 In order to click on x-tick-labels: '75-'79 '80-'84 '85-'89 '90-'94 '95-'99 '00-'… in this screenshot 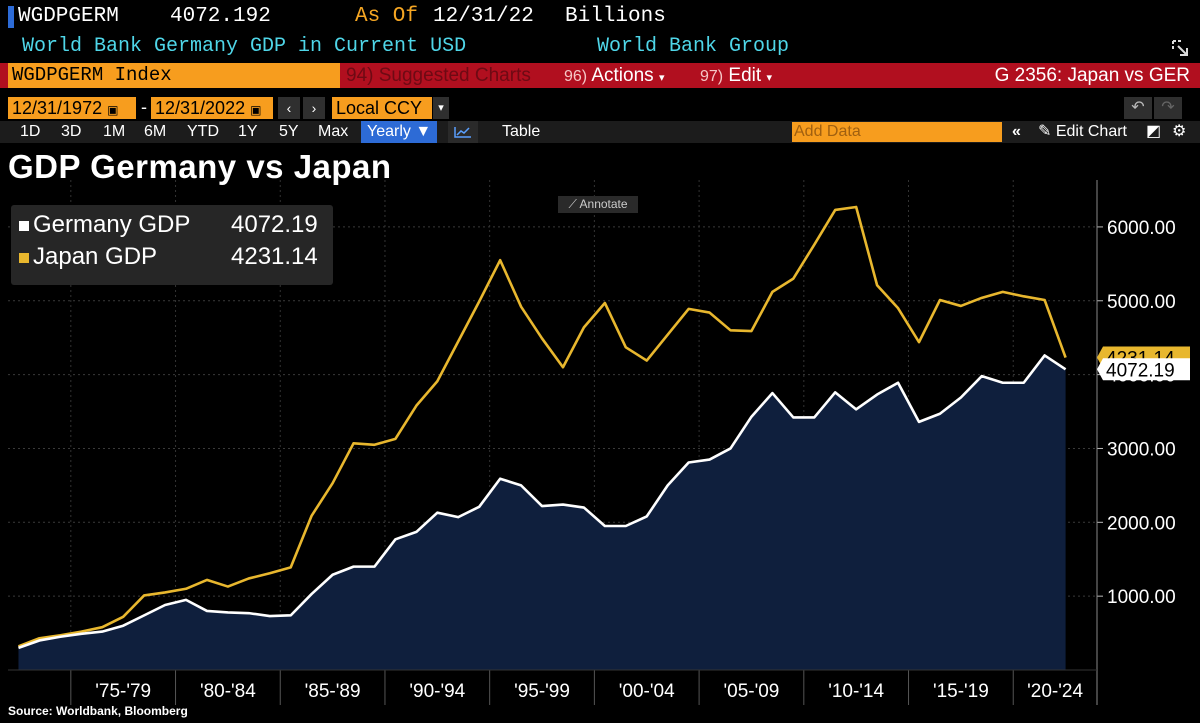, I will do `click(589, 691)`.